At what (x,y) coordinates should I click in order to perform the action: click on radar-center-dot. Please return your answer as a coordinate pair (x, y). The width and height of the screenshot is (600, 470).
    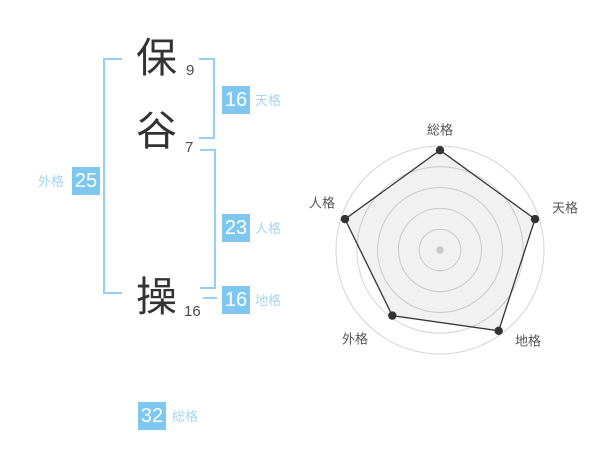
    Looking at the image, I should click on (440, 250).